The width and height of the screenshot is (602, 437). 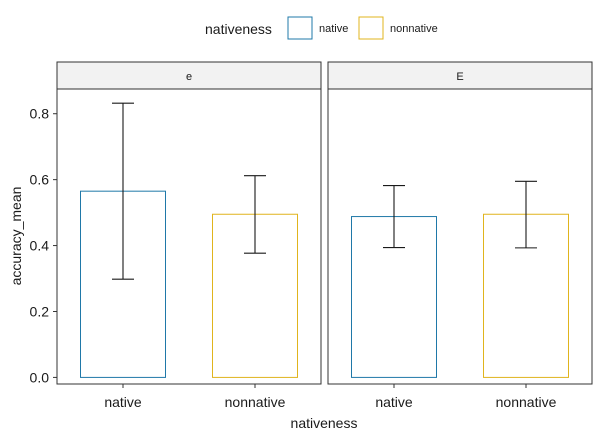 What do you see at coordinates (16, 236) in the screenshot?
I see `y-axis-title: accuracy_mean` at bounding box center [16, 236].